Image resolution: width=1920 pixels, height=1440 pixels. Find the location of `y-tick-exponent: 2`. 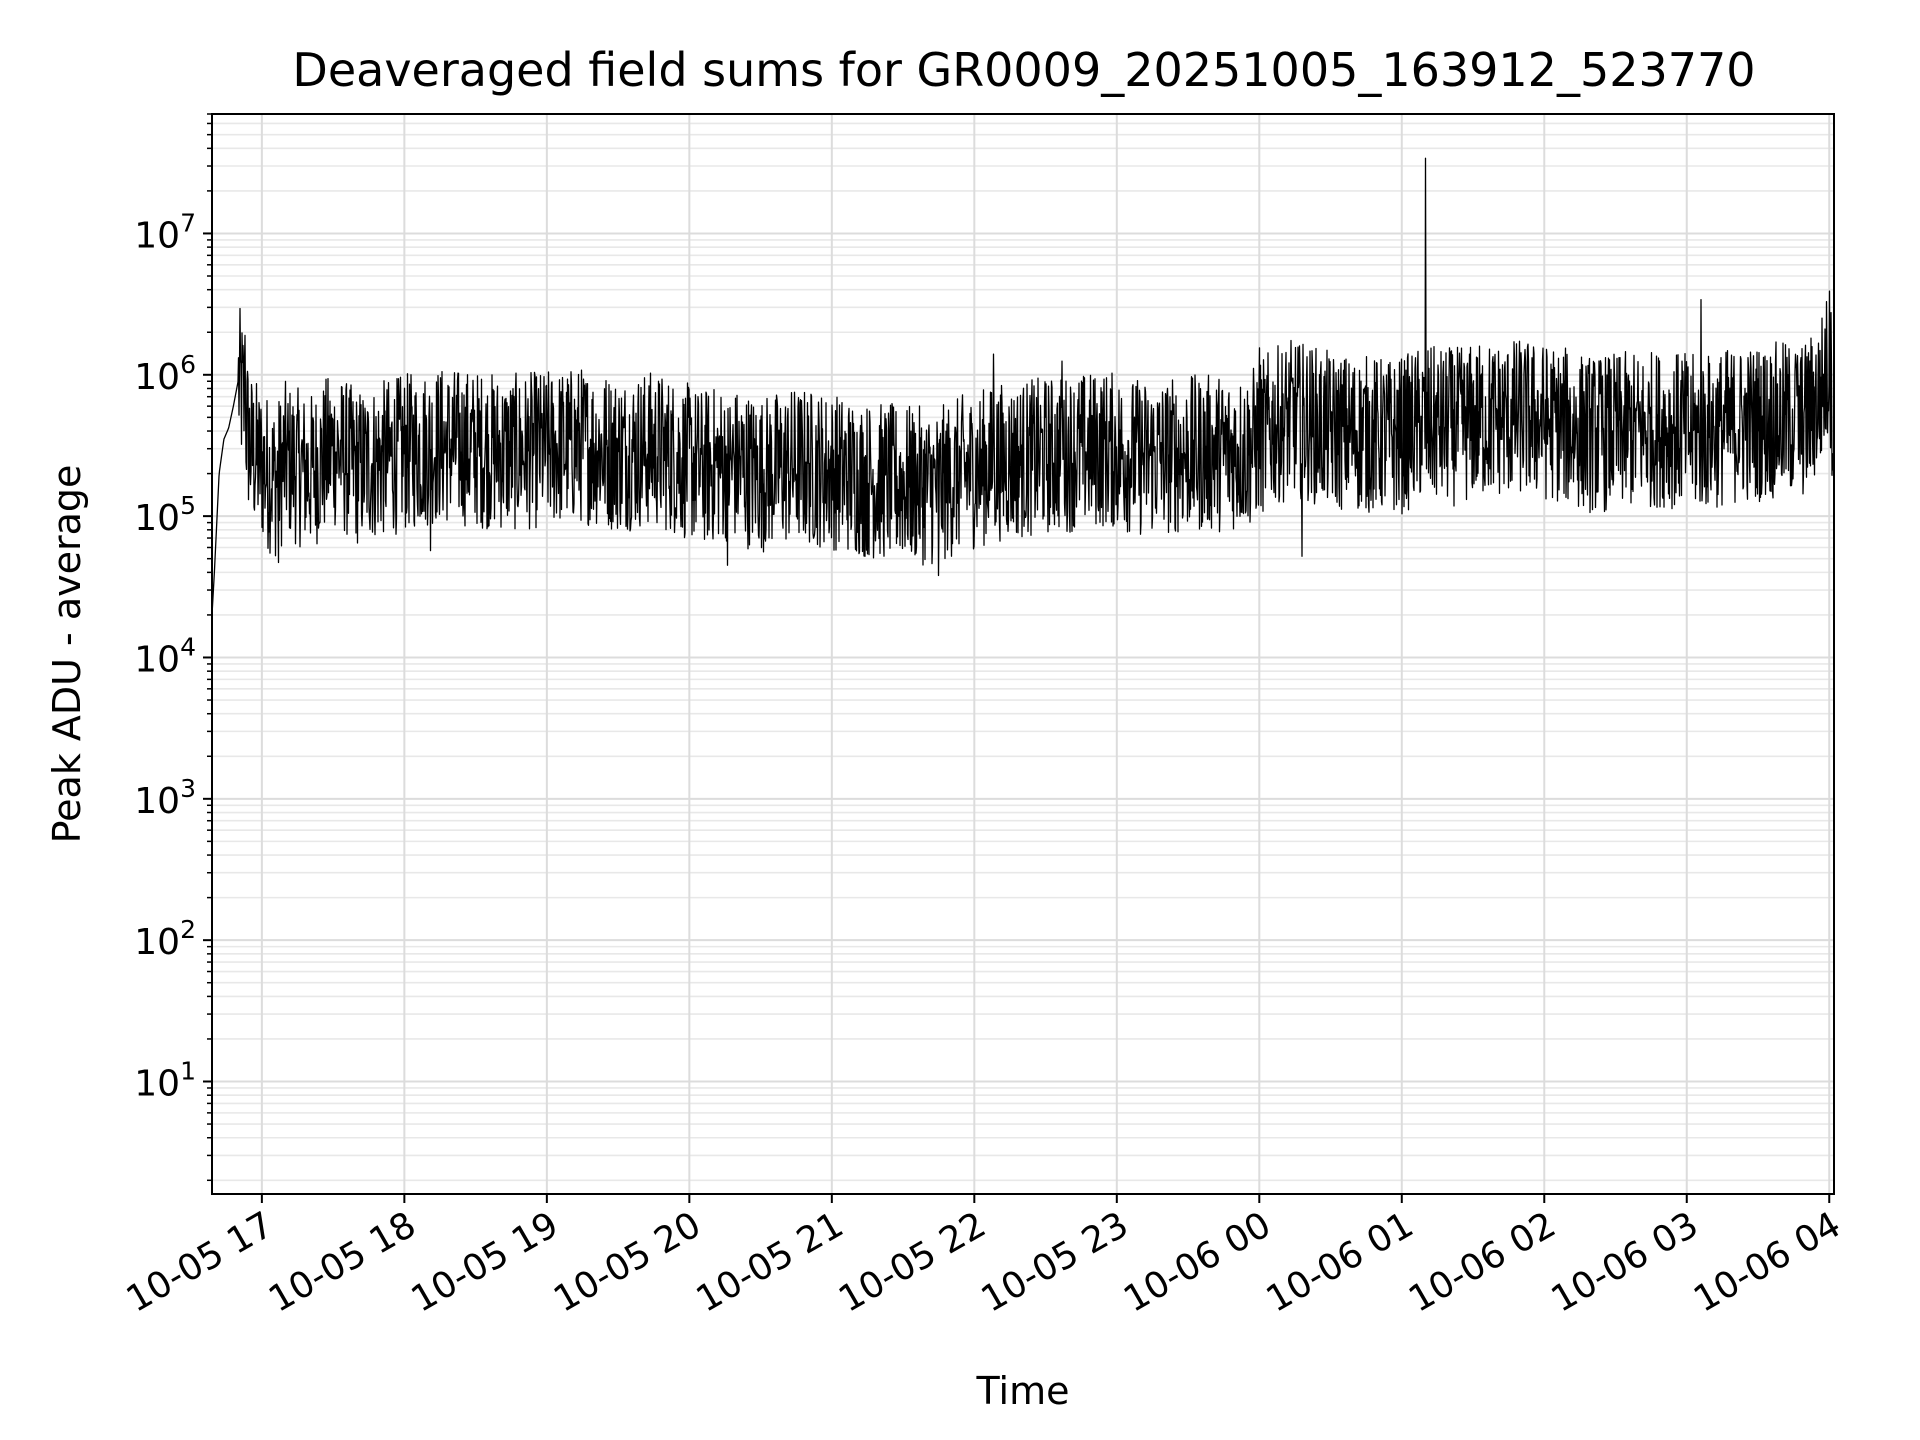

y-tick-exponent: 2 is located at coordinates (188, 929).